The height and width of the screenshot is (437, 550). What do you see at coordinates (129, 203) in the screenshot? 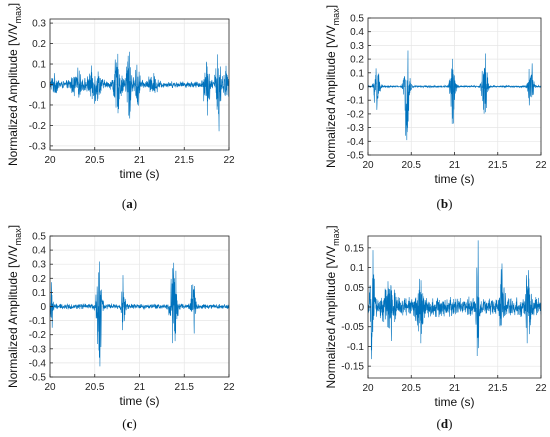
I see `panel-caption: (a)` at bounding box center [129, 203].